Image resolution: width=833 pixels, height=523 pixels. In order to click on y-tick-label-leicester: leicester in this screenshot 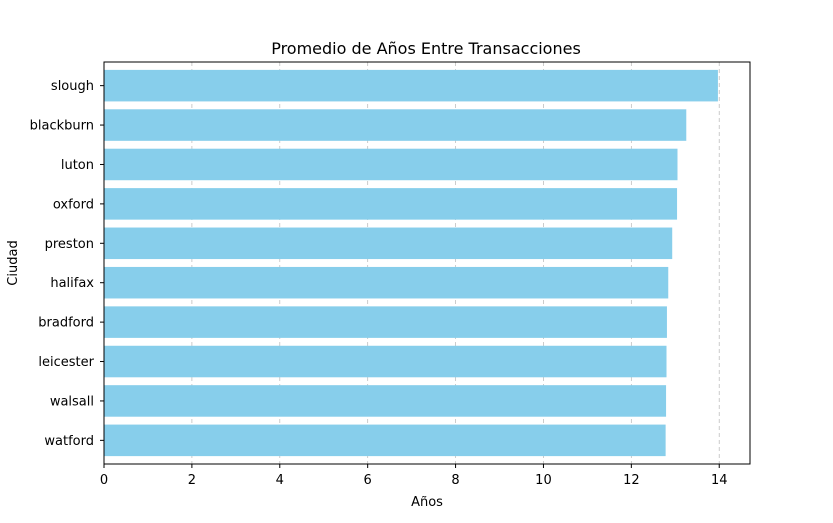, I will do `click(66, 362)`.